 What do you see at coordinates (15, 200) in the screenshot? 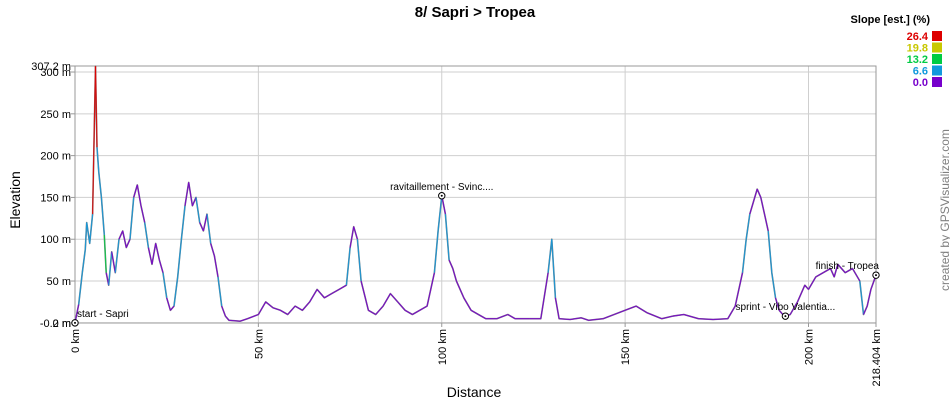
I see `y-axis-label: Elevation` at bounding box center [15, 200].